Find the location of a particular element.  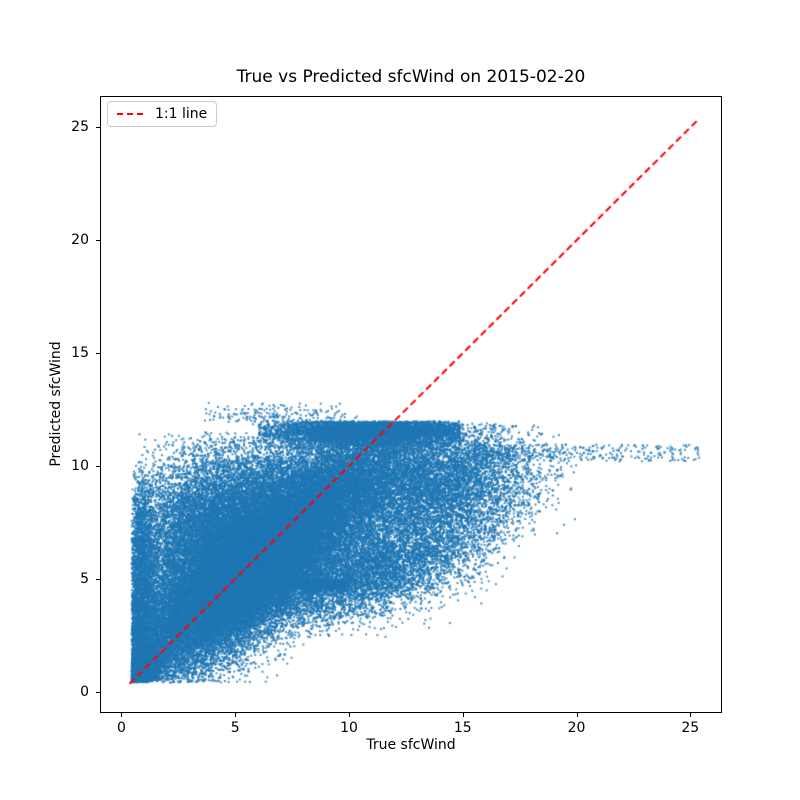

y-tick-label: 0 is located at coordinates (84, 691).